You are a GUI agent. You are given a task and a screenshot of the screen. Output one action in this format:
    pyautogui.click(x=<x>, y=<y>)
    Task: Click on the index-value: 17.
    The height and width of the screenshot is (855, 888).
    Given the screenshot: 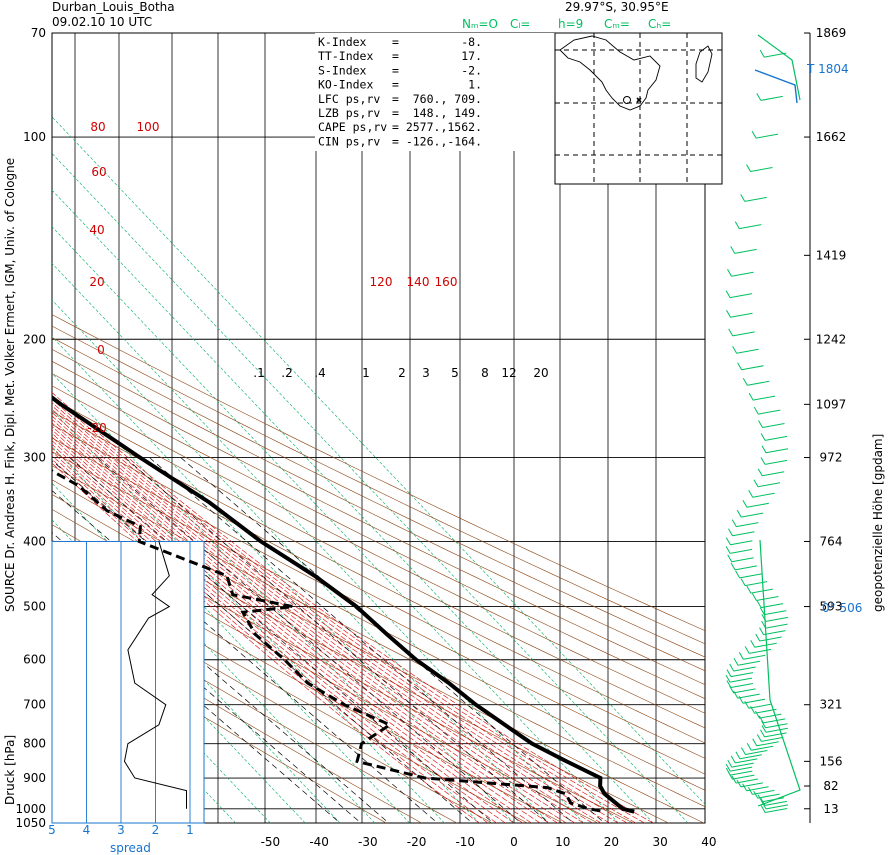 What is the action you would take?
    pyautogui.click(x=471, y=56)
    